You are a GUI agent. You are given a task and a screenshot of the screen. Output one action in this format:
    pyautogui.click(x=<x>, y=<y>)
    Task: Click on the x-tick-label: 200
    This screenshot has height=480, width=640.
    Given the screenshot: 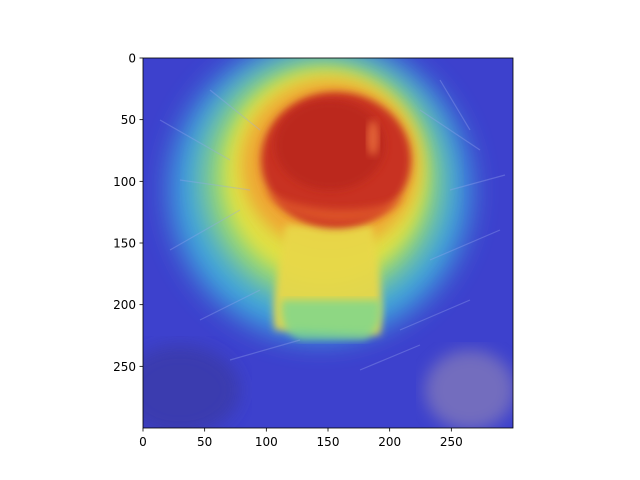 What is the action you would take?
    pyautogui.click(x=389, y=442)
    